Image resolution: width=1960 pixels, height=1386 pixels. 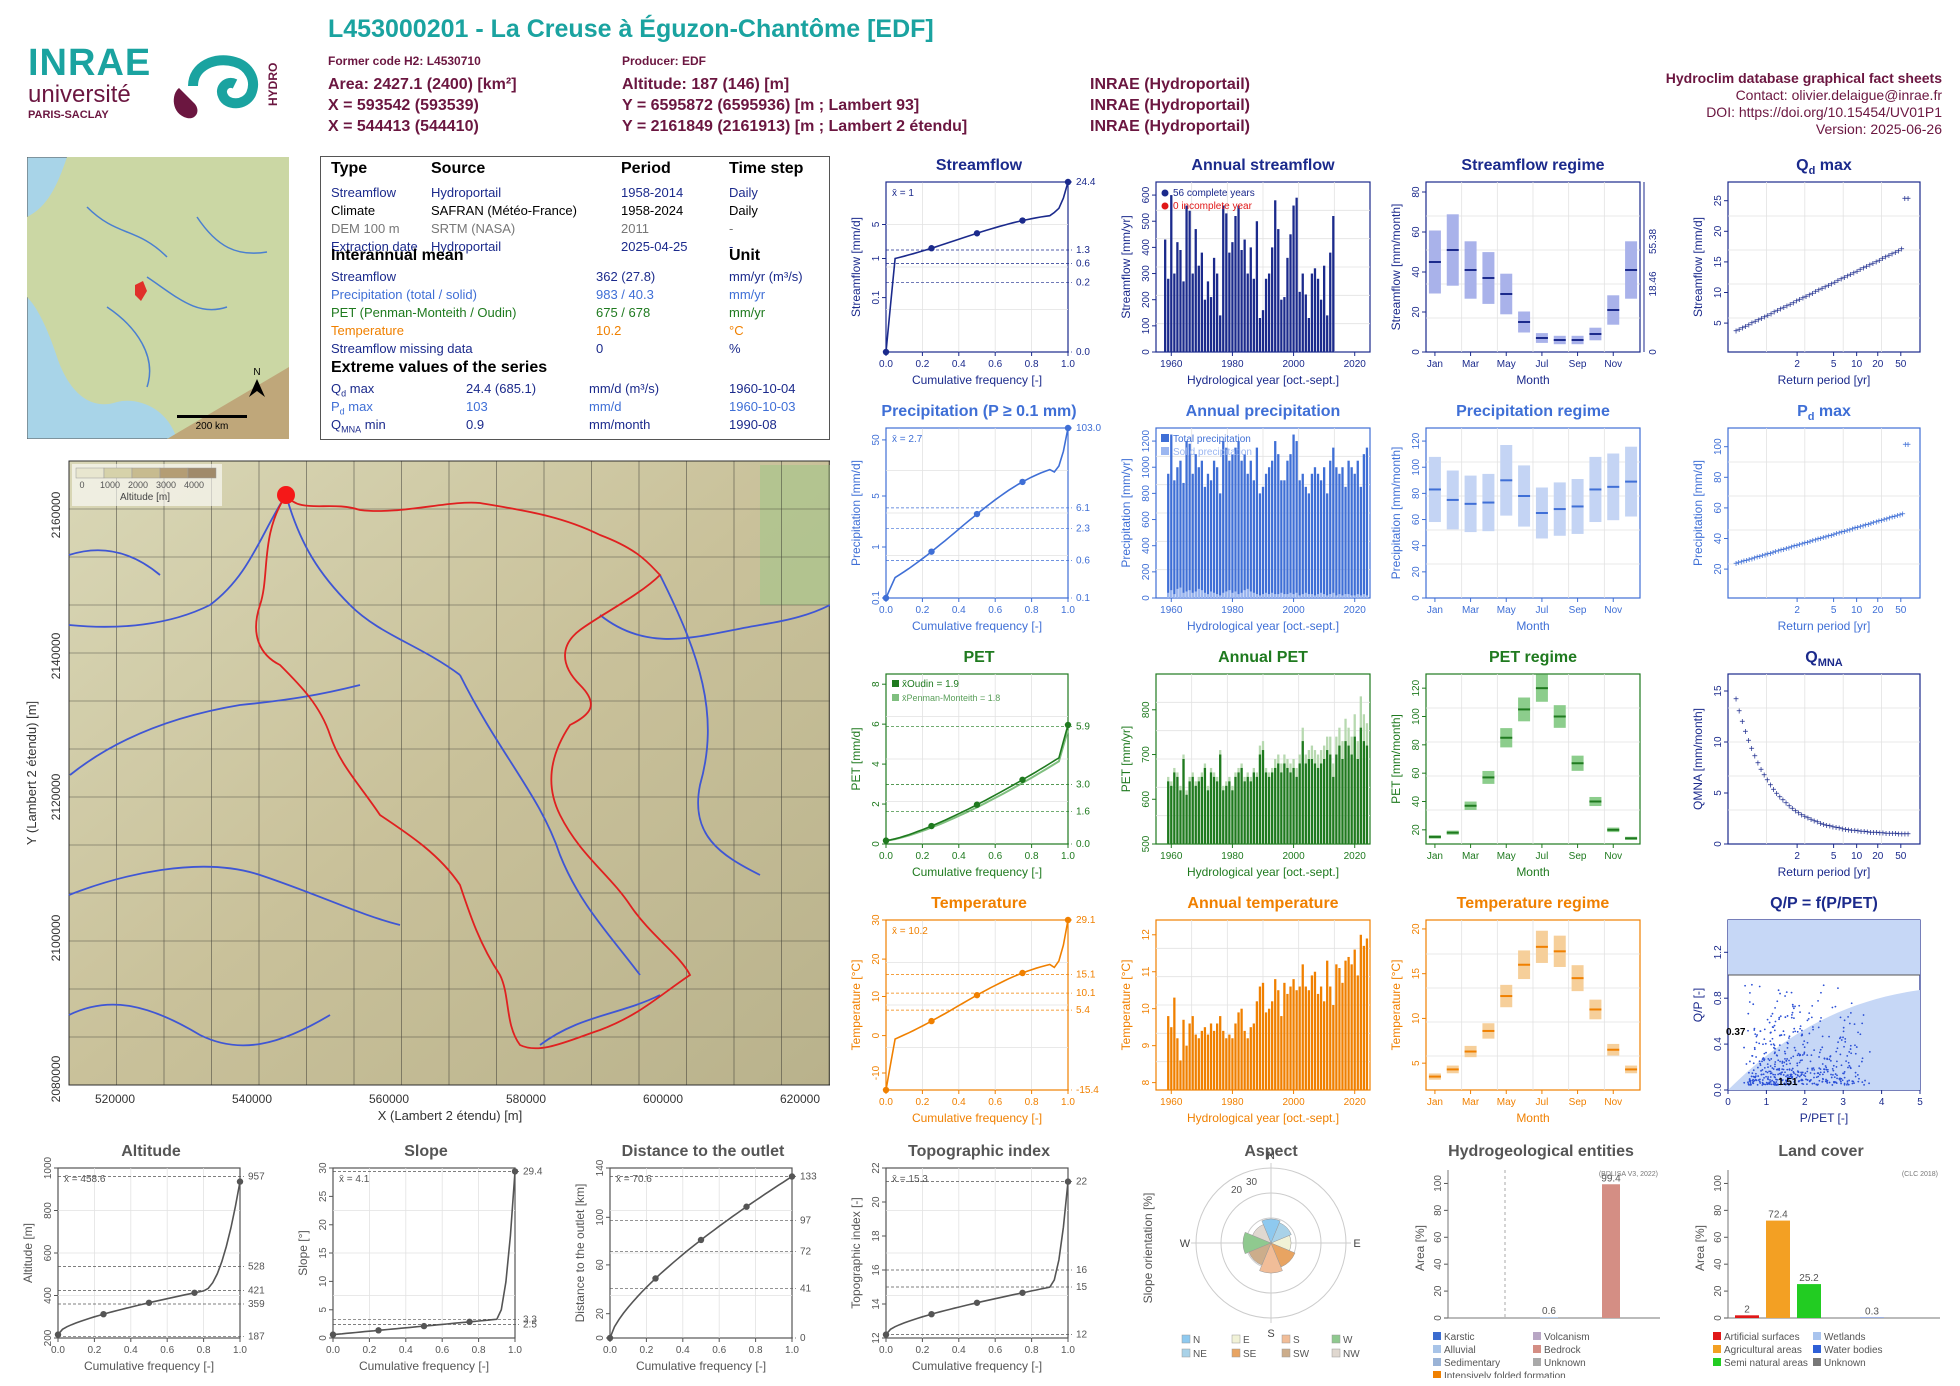 What do you see at coordinates (856, 758) in the screenshot?
I see `chart-ylabel: PET [mm/d]` at bounding box center [856, 758].